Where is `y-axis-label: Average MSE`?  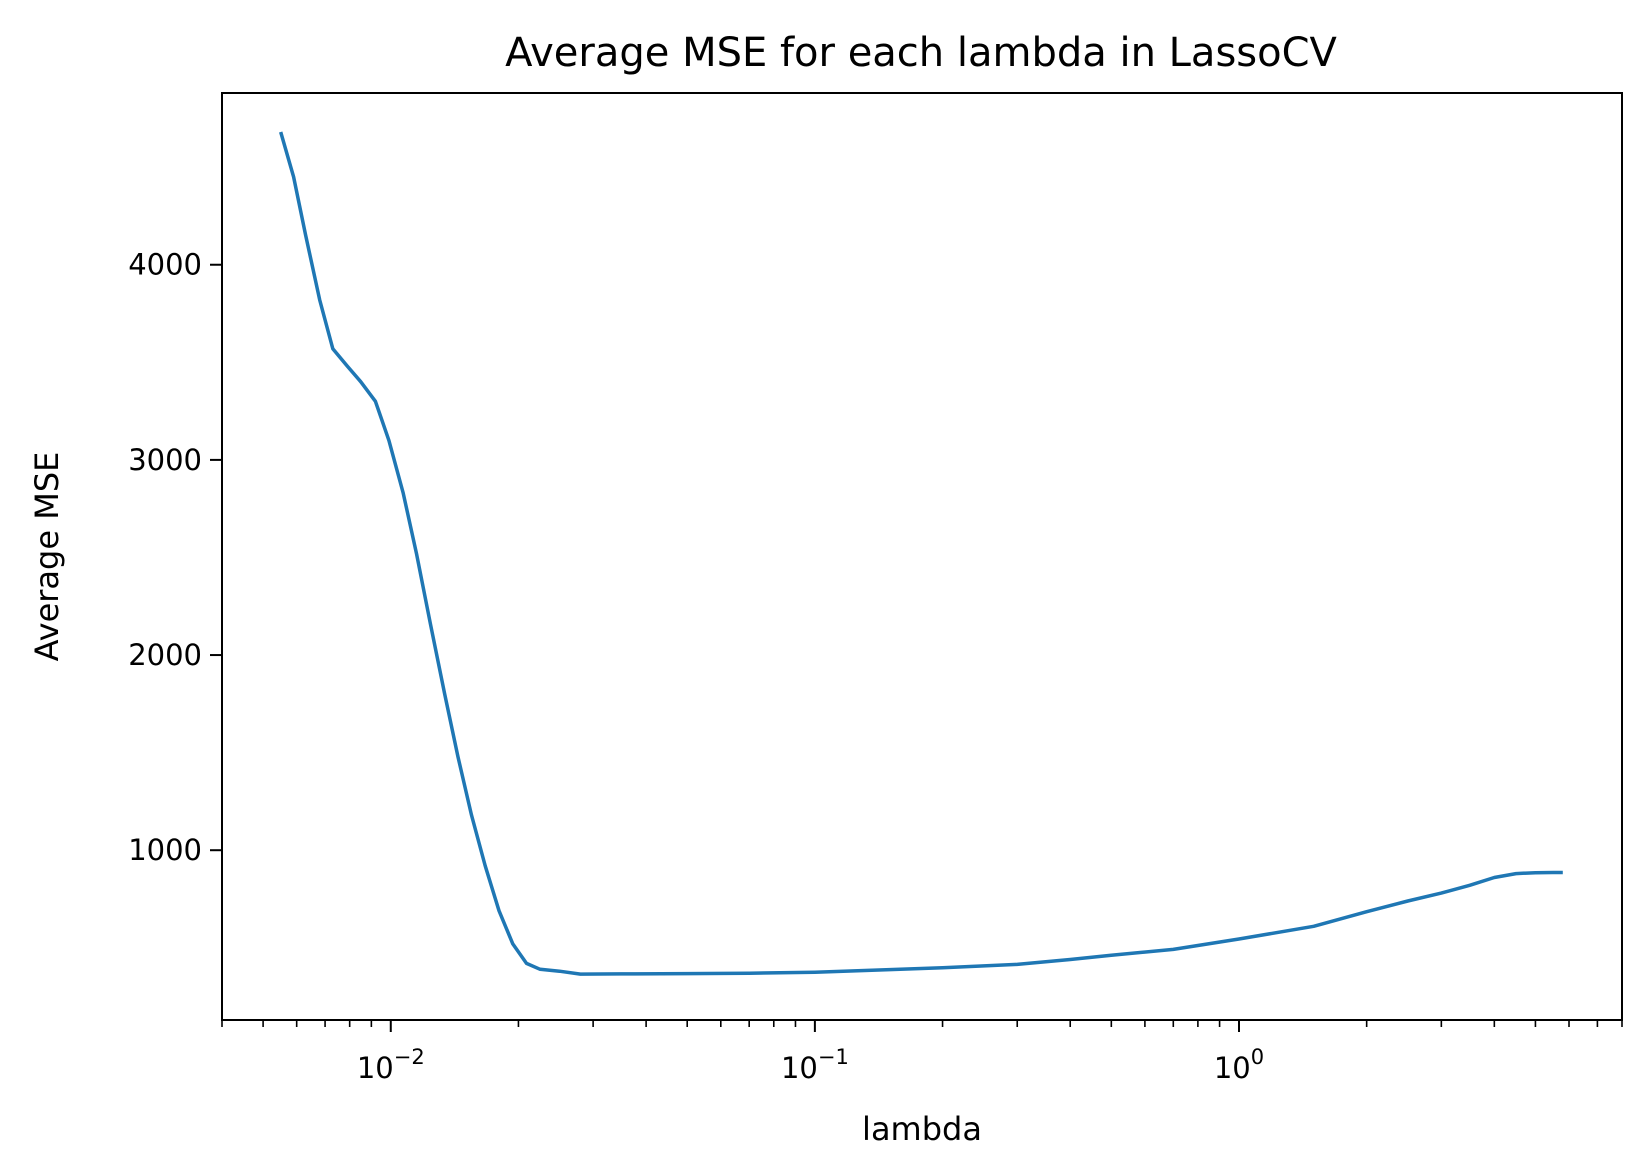
y-axis-label: Average MSE is located at coordinates (47, 557).